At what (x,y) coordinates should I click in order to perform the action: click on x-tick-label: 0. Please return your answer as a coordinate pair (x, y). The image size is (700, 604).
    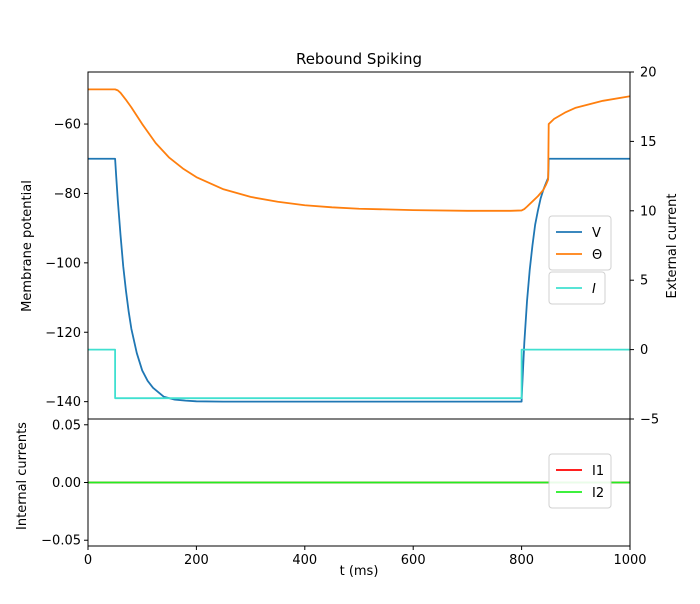
    Looking at the image, I should click on (88, 560).